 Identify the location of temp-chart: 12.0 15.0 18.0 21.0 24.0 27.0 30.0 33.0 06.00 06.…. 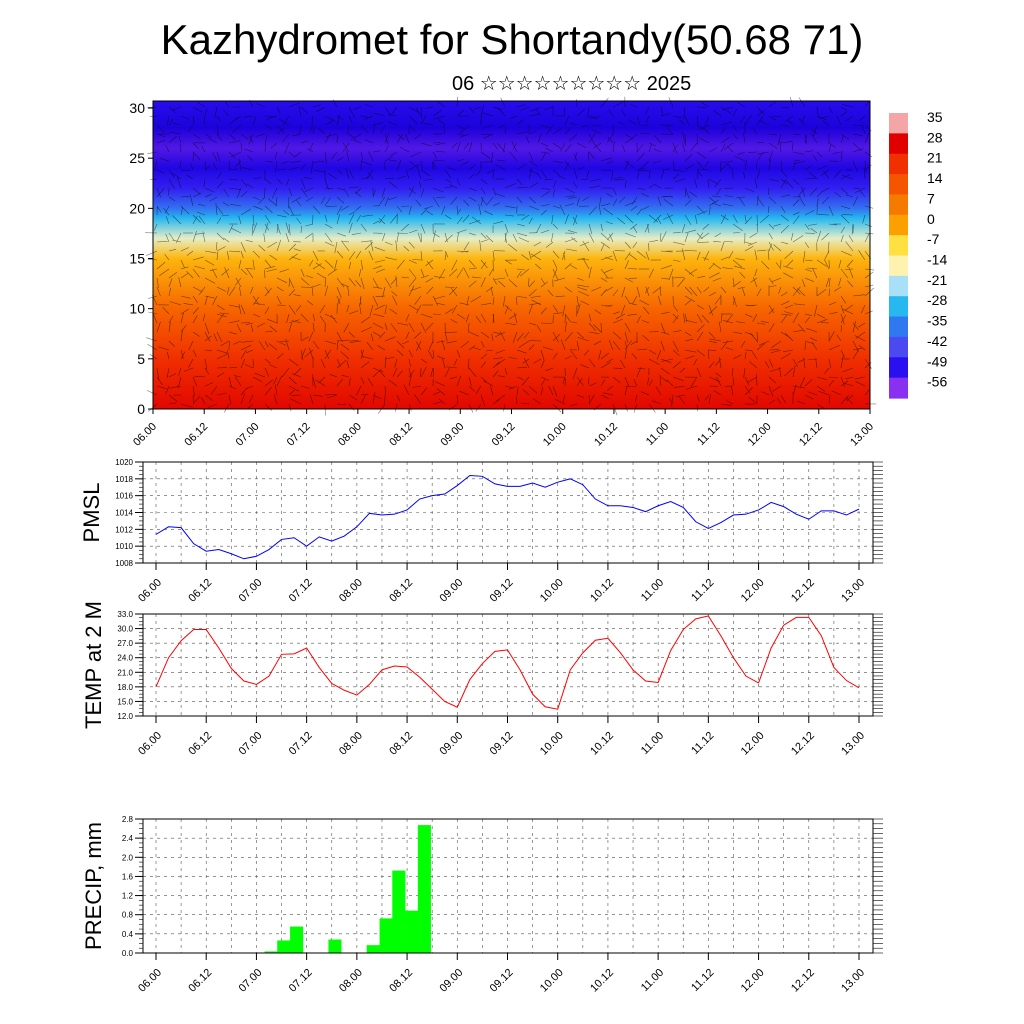
(482, 679).